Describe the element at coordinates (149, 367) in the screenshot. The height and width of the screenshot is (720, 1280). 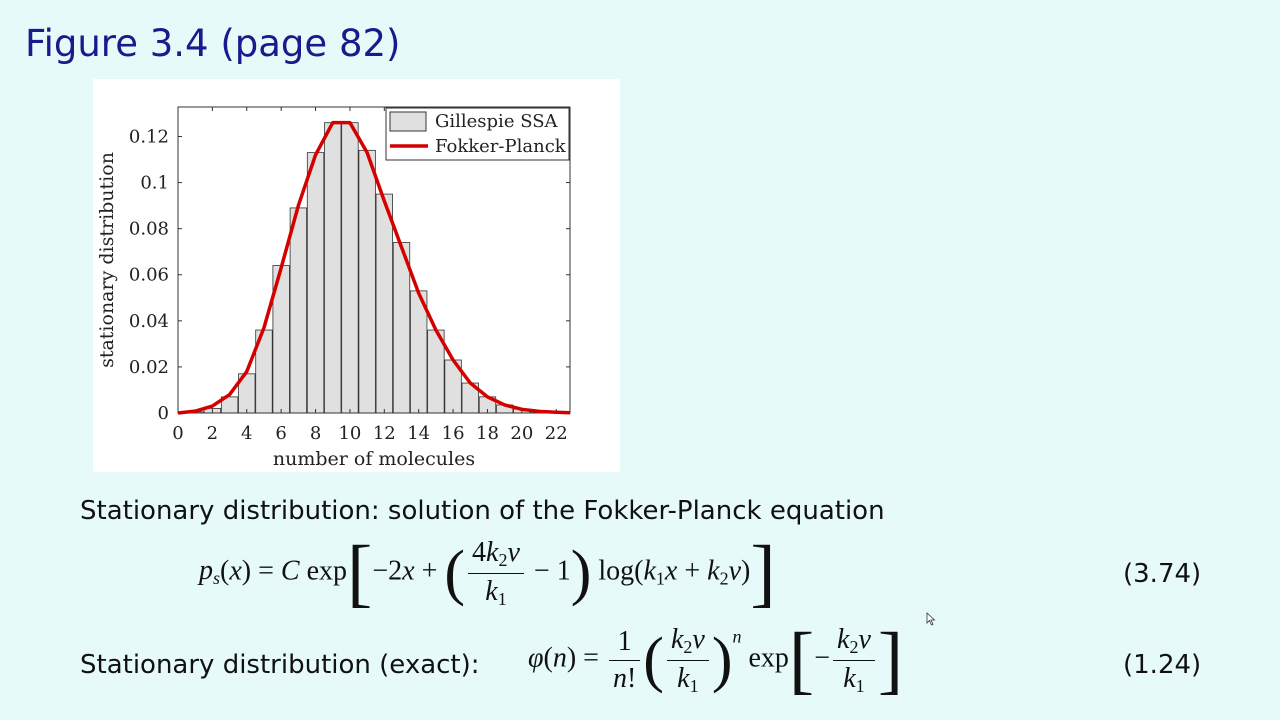
I see `y-tick-label: 0.02` at that location.